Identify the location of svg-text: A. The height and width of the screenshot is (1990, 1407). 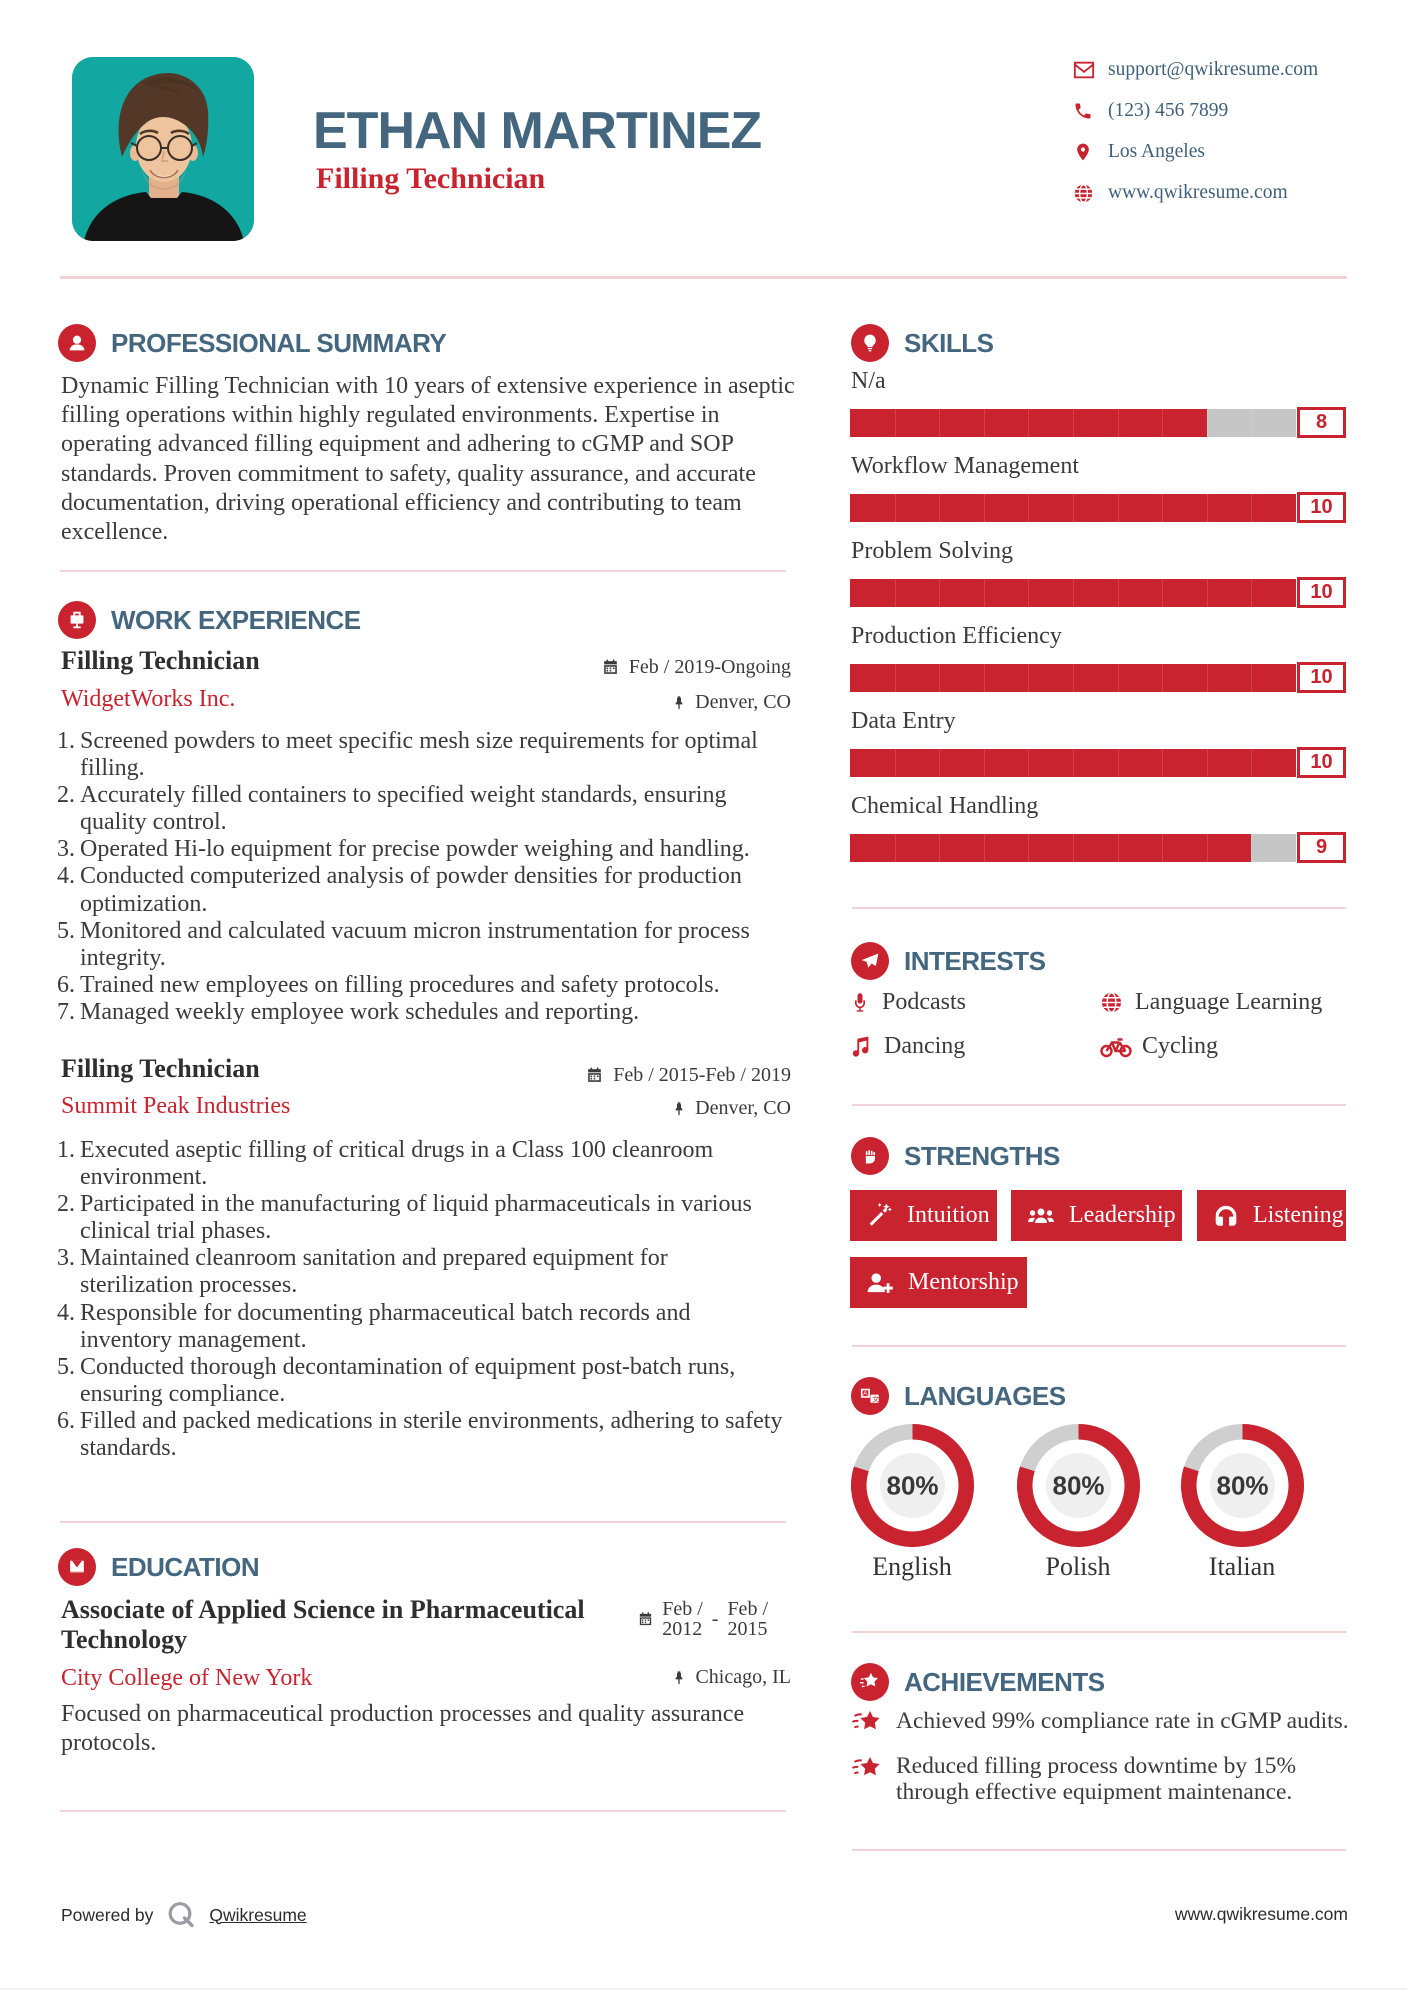
(865, 1394).